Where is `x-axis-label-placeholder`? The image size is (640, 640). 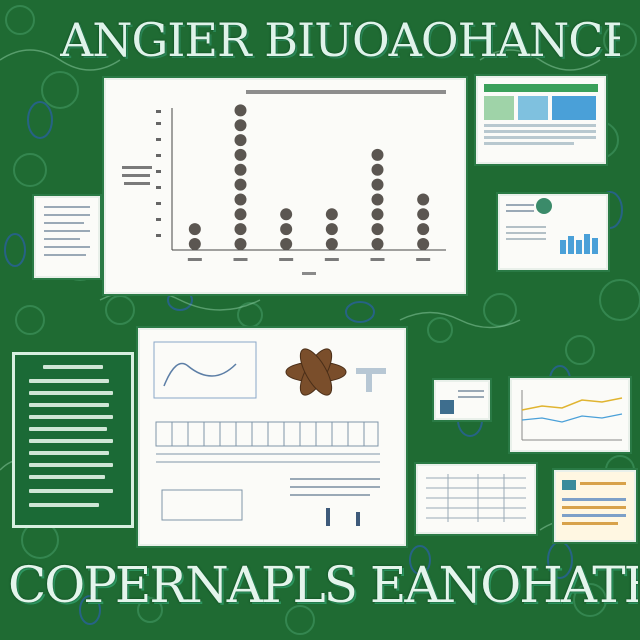
x-axis-label-placeholder is located at coordinates (309, 273).